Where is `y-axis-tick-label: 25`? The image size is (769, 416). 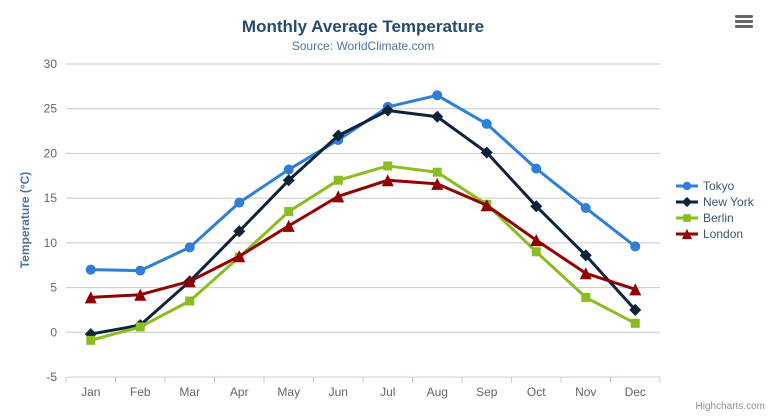
y-axis-tick-label: 25 is located at coordinates (51, 109).